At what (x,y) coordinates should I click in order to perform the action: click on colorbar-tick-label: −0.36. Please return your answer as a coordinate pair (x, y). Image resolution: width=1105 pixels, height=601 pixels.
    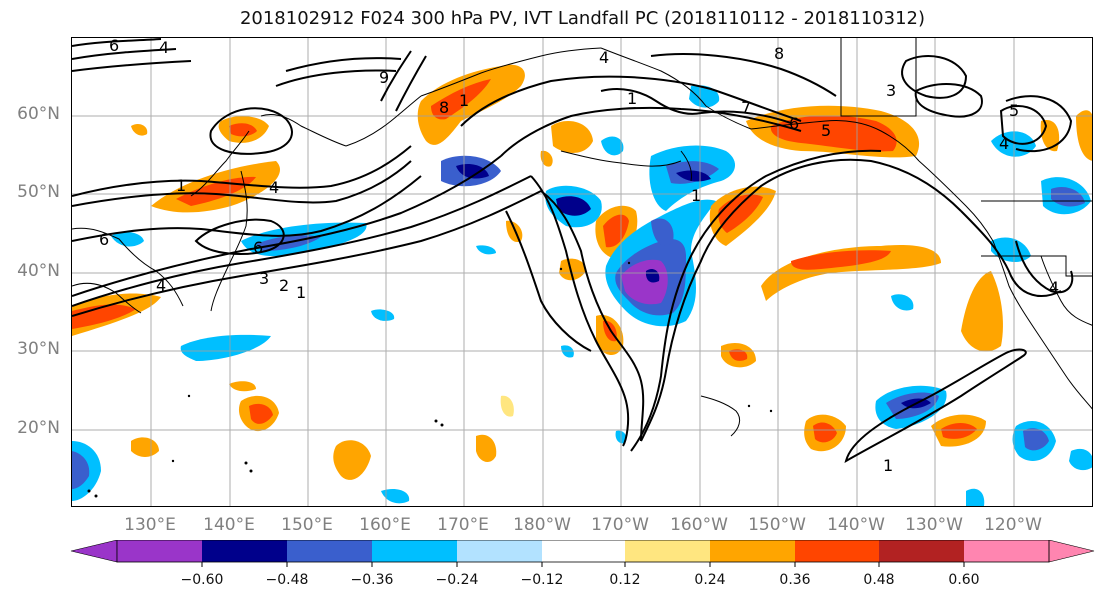
    Looking at the image, I should click on (372, 580).